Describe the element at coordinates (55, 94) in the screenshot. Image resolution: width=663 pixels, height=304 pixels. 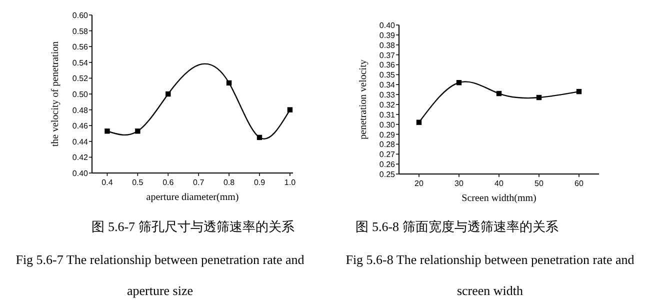
I see `y-axis-title: the velocity of penetration` at that location.